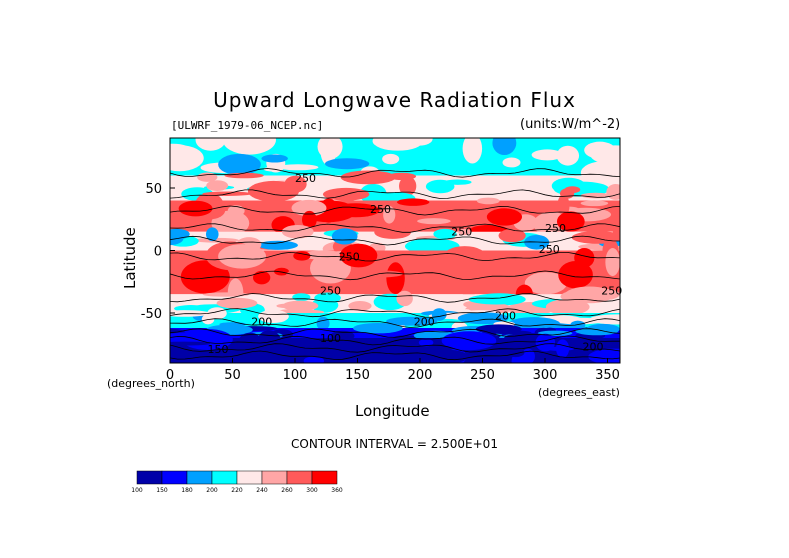  What do you see at coordinates (337, 490) in the screenshot?
I see `colorbar-label: 360` at bounding box center [337, 490].